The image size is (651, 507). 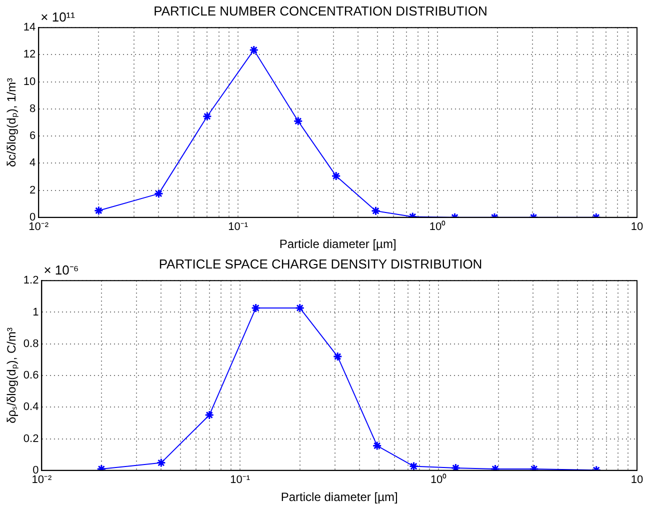 I want to click on y-tick-label: 14, so click(x=29, y=28).